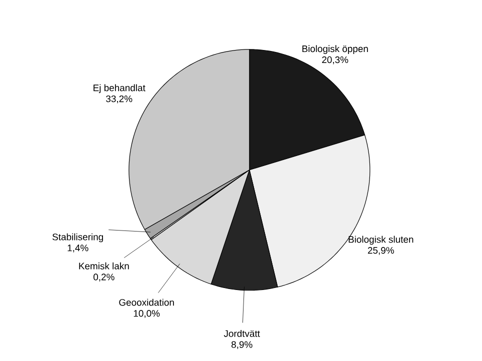  What do you see at coordinates (104, 266) in the screenshot?
I see `slice-label: Kemisk lakn` at bounding box center [104, 266].